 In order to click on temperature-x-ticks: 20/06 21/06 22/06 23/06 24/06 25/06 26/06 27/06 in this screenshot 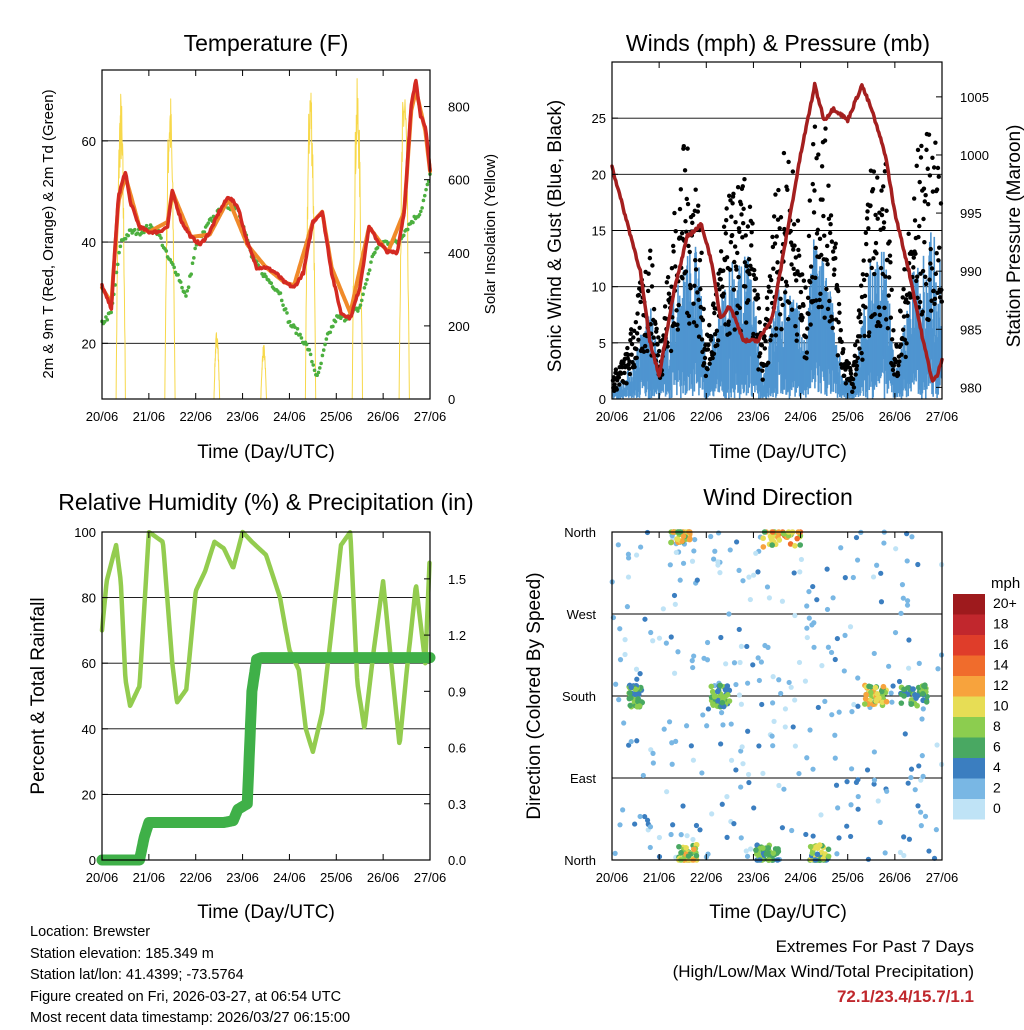, I will do `click(266, 247)`.